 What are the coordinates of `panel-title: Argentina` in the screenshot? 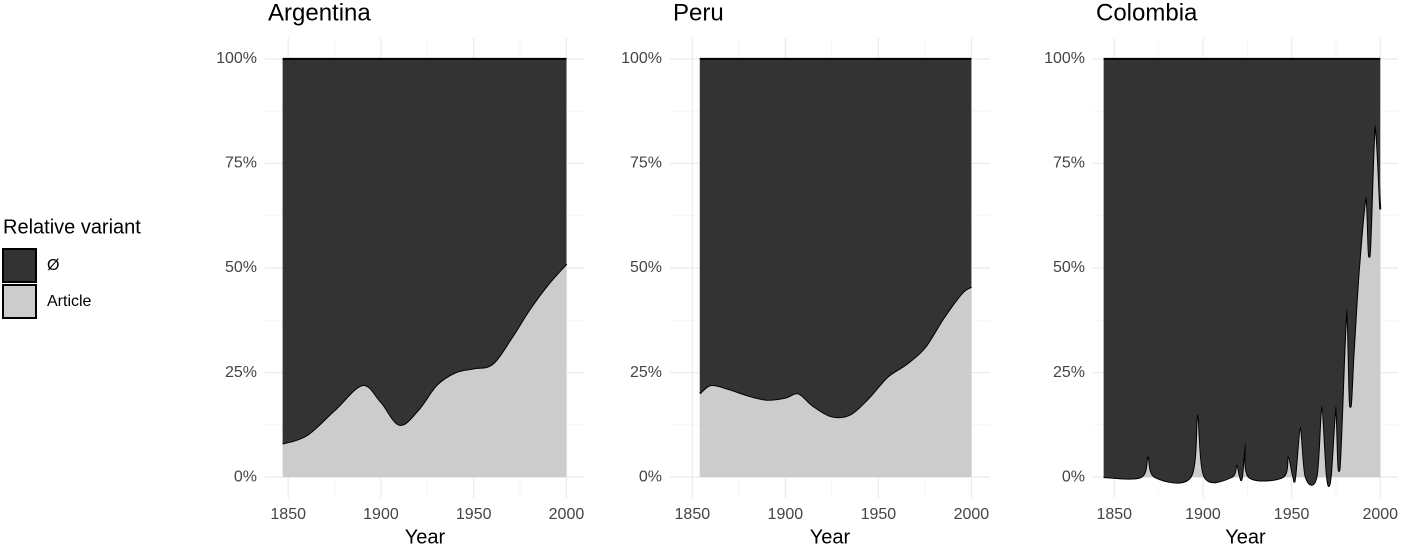 It's located at (319, 13).